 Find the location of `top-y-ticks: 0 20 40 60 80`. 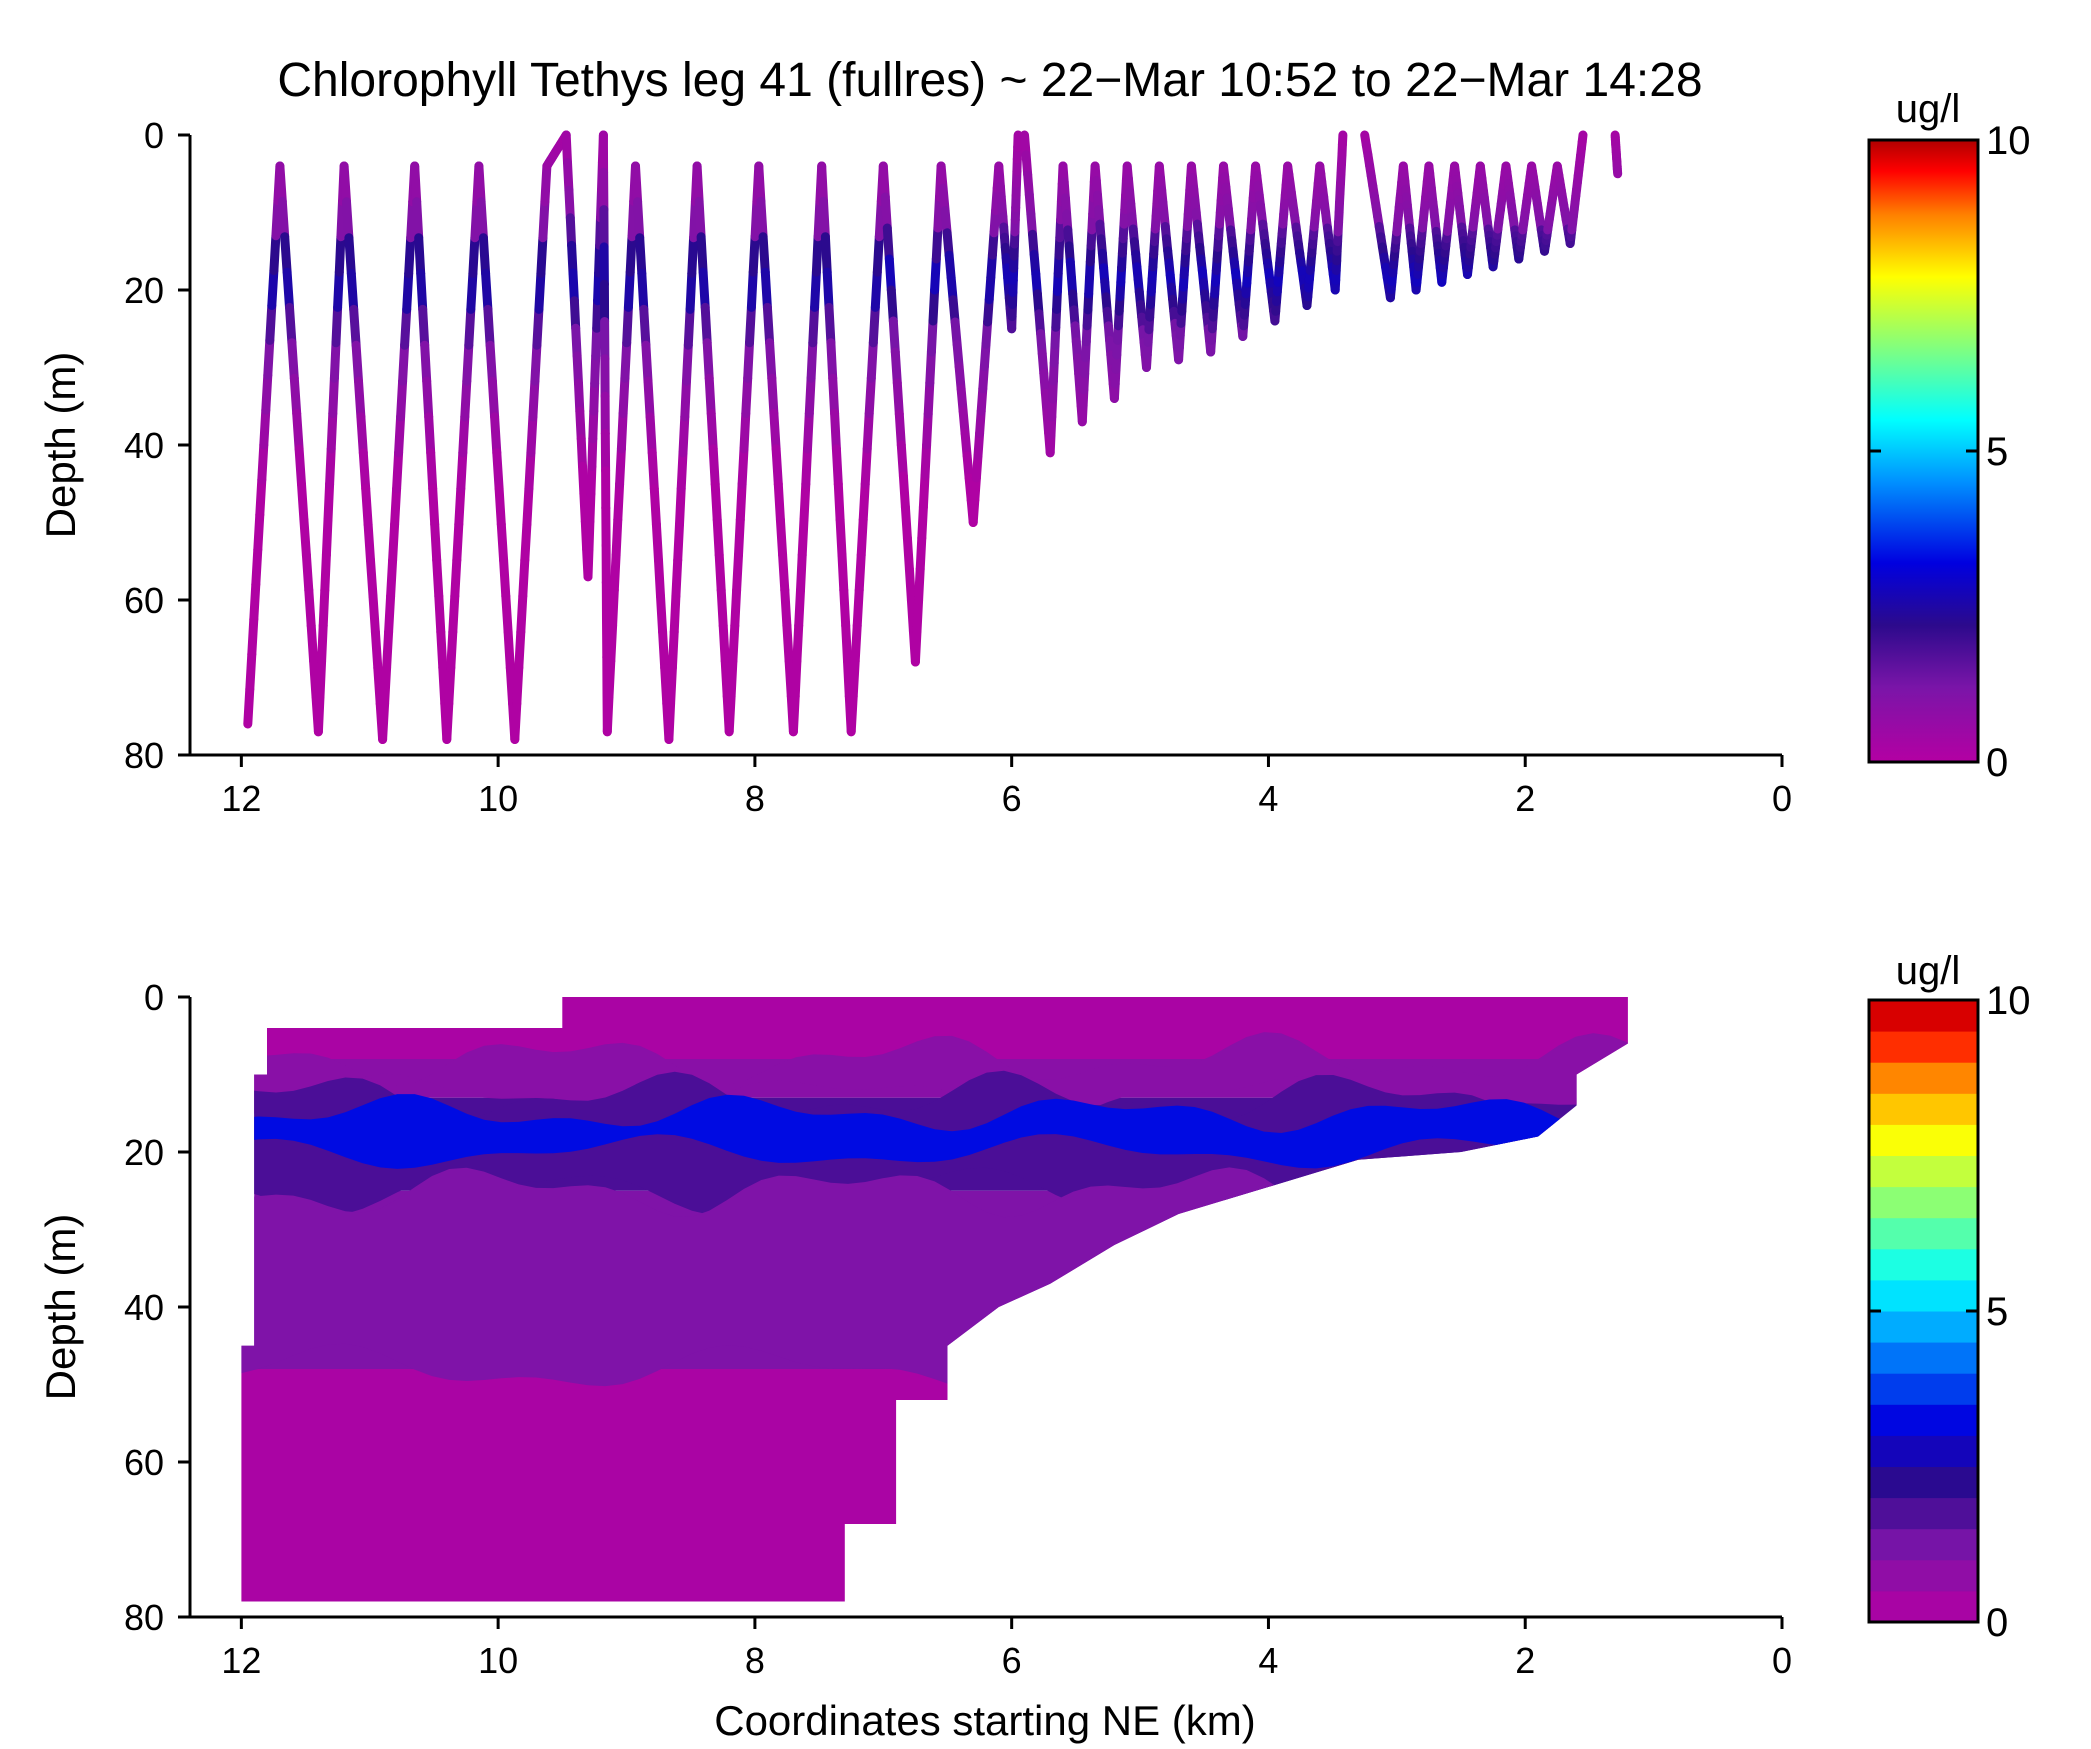

top-y-ticks: 0 20 40 60 80 is located at coordinates (157, 445).